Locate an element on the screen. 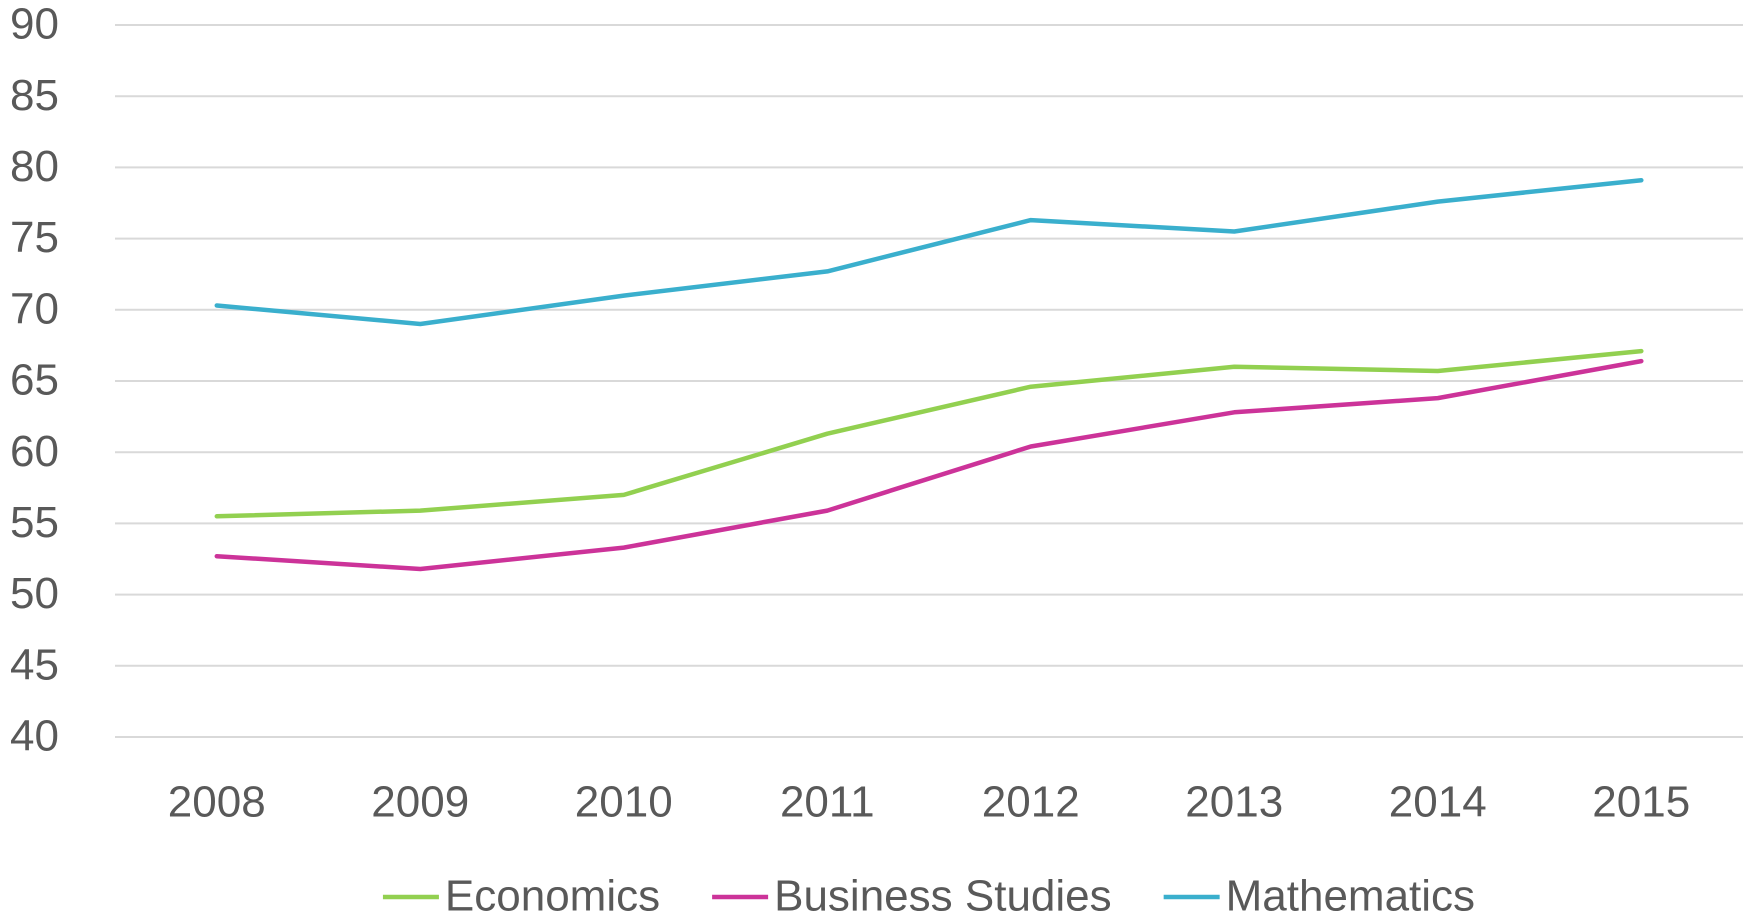 This screenshot has width=1754, height=923. y-tick-label: 85 is located at coordinates (34, 95).